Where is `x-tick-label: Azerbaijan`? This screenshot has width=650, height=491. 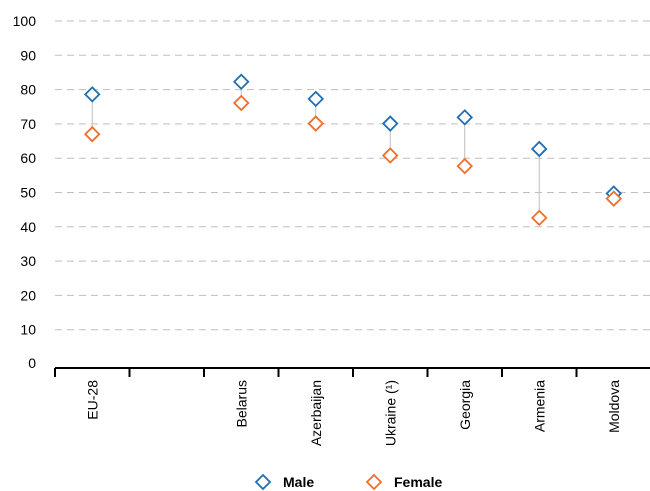
x-tick-label: Azerbaijan is located at coordinates (316, 413).